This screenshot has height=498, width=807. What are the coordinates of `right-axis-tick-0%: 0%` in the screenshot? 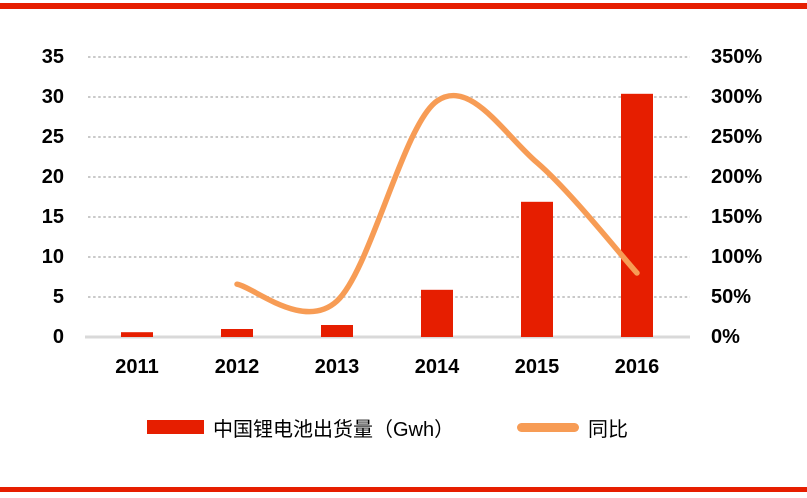 It's located at (725, 337).